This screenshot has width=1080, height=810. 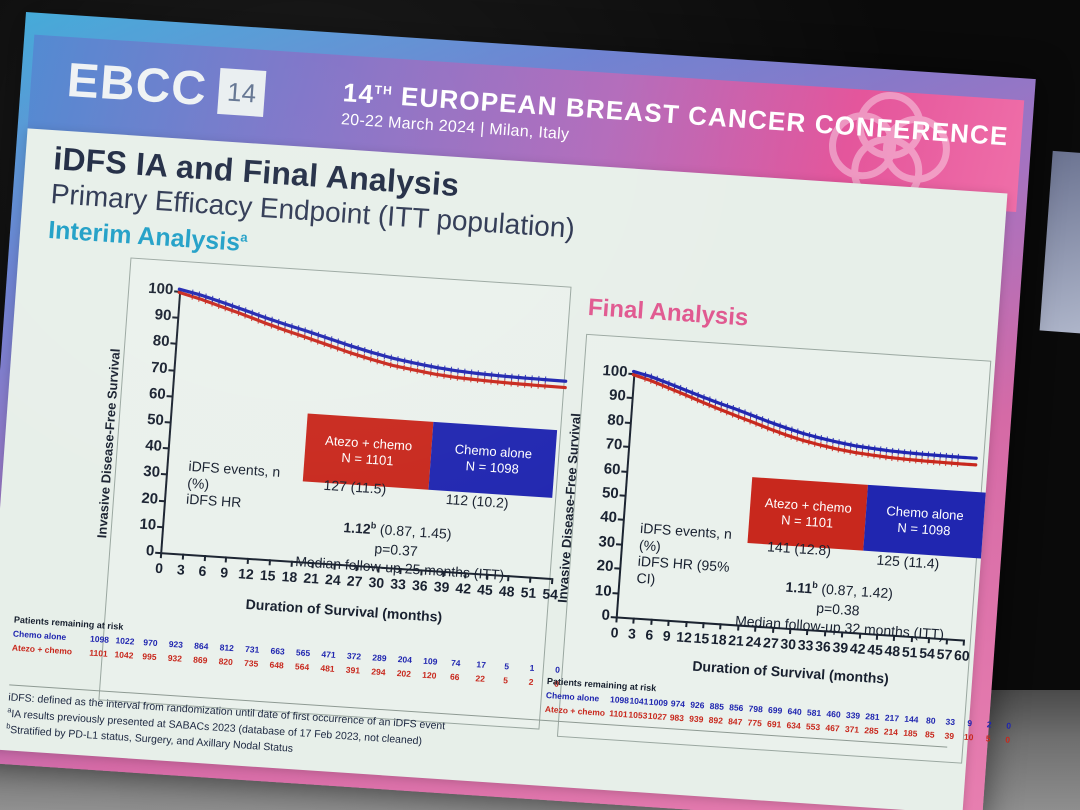 What do you see at coordinates (697, 705) in the screenshot?
I see `risk-value: 926` at bounding box center [697, 705].